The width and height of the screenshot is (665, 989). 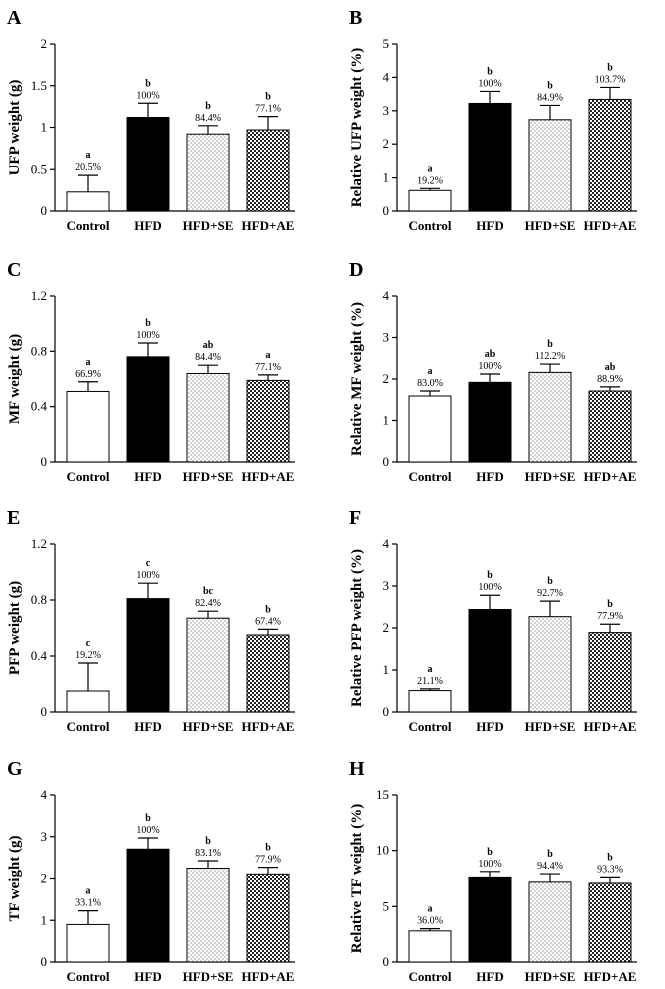 I want to click on panel-d-tick-label: 1, so click(x=386, y=420).